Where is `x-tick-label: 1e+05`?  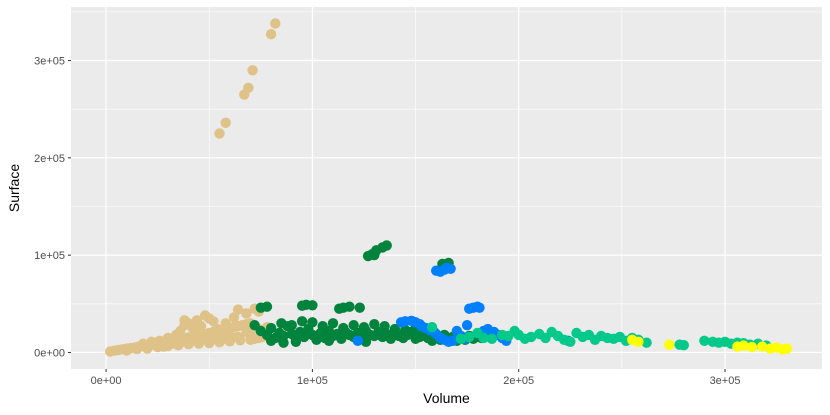
x-tick-label: 1e+05 is located at coordinates (312, 381).